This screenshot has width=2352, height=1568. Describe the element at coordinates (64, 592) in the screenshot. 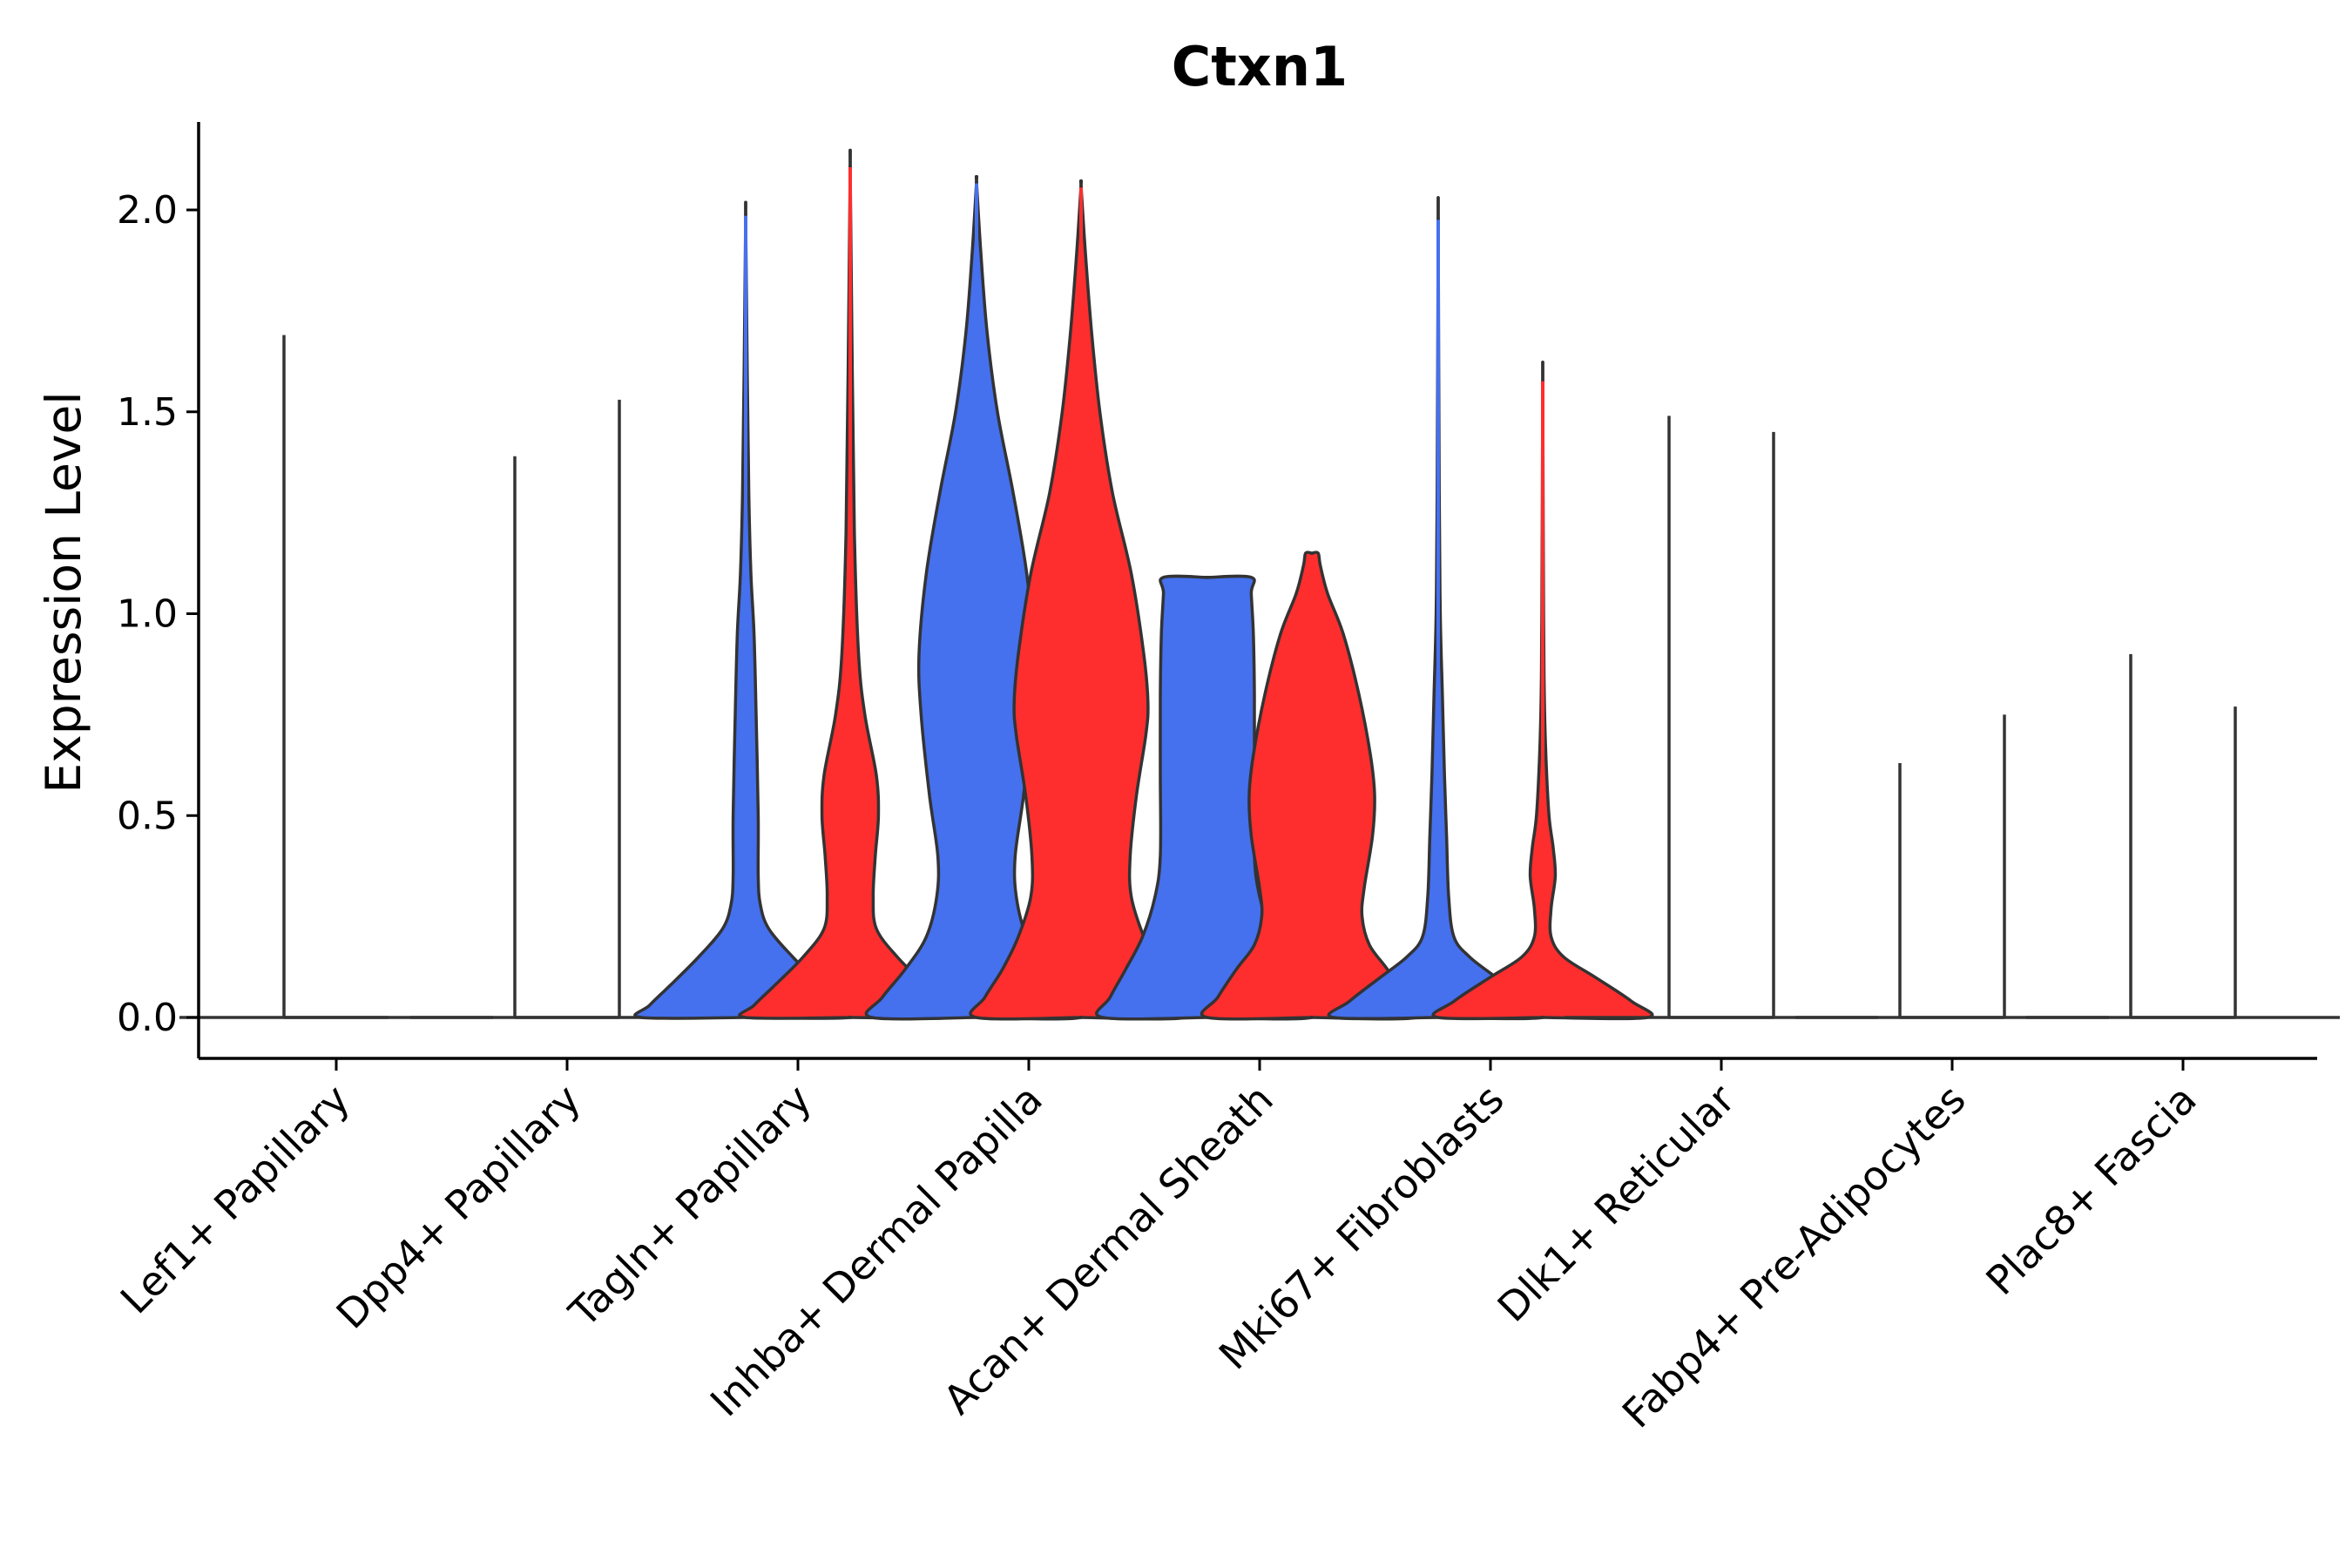

I see `y-axis-label: Expression Level` at that location.